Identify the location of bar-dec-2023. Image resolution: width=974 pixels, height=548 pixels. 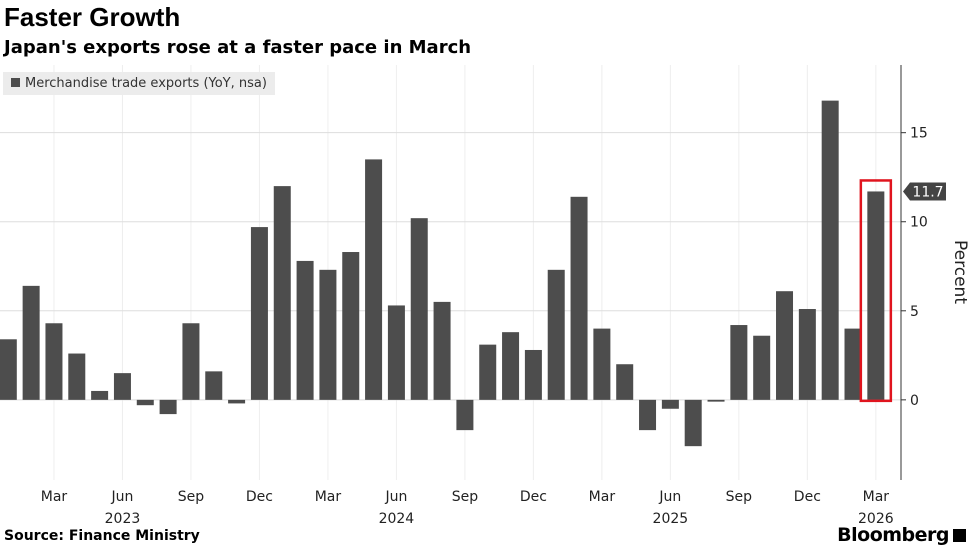
(259, 313).